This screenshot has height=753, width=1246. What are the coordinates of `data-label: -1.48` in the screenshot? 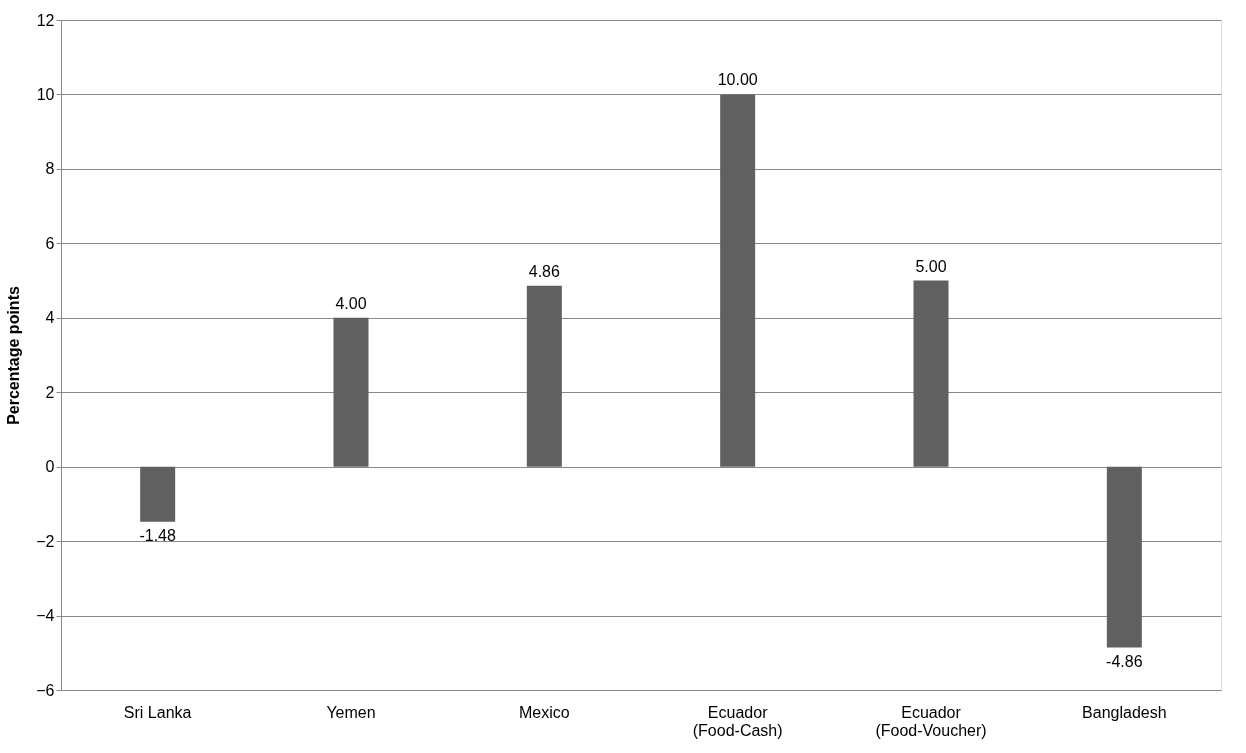 It's located at (157, 535).